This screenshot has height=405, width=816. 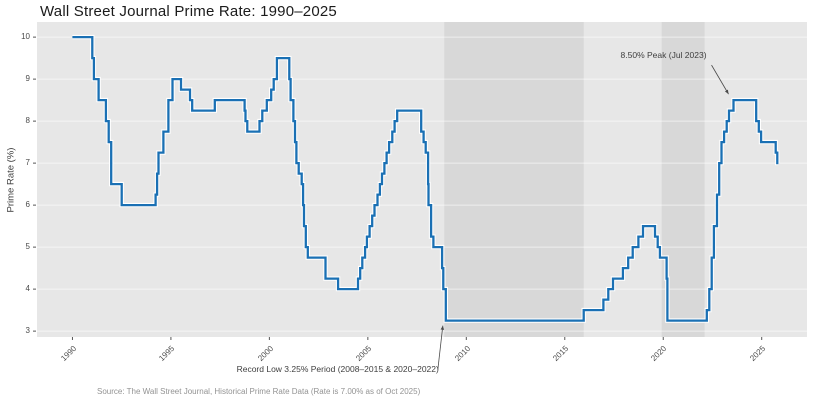 I want to click on record-low-shaded-band, so click(x=514, y=179).